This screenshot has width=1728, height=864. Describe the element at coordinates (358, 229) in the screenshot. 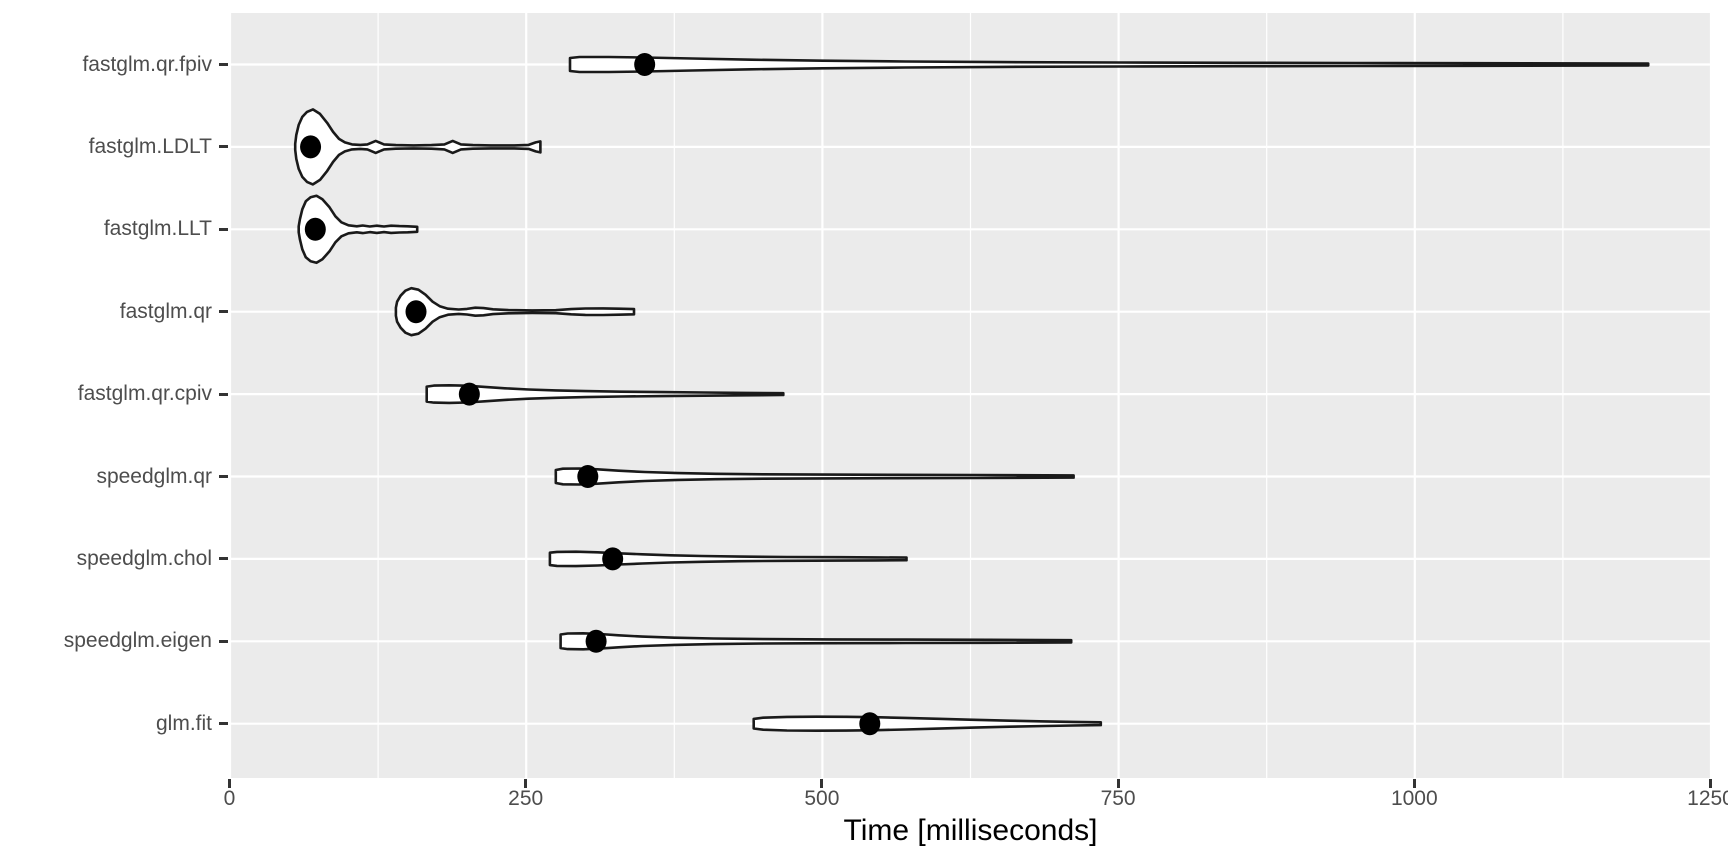

I see `violin-fastglm.LLT` at that location.